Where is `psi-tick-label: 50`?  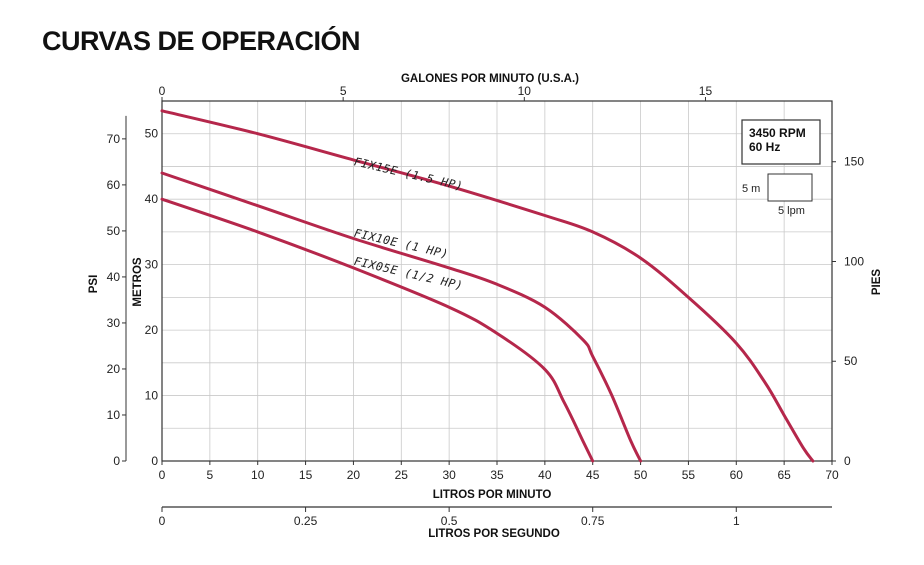
psi-tick-label: 50 is located at coordinates (114, 231).